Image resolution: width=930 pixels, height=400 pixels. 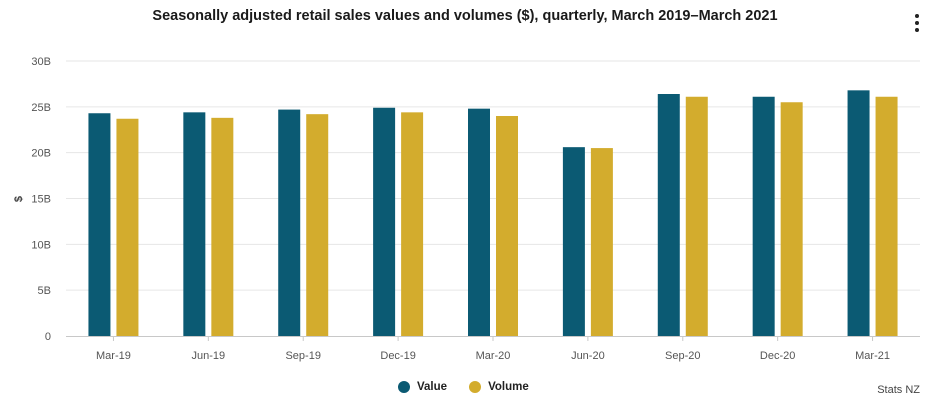 I want to click on x-tick-label: Mar-21, so click(x=872, y=356).